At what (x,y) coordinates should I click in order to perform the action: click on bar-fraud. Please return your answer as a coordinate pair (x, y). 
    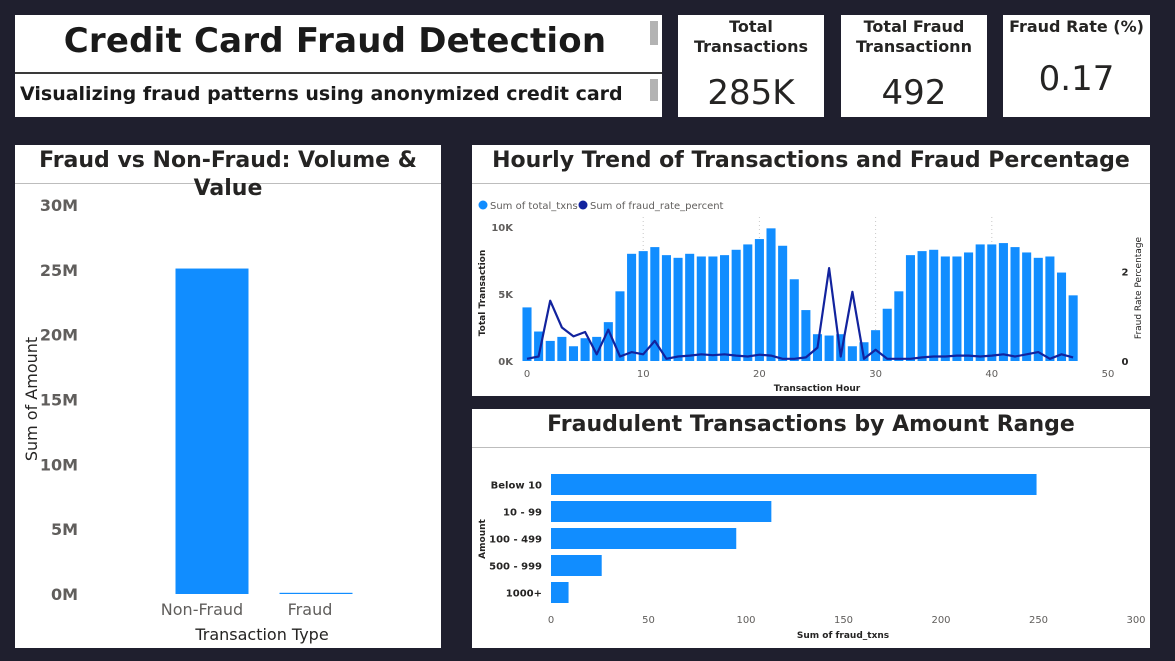
    Looking at the image, I should click on (316, 593).